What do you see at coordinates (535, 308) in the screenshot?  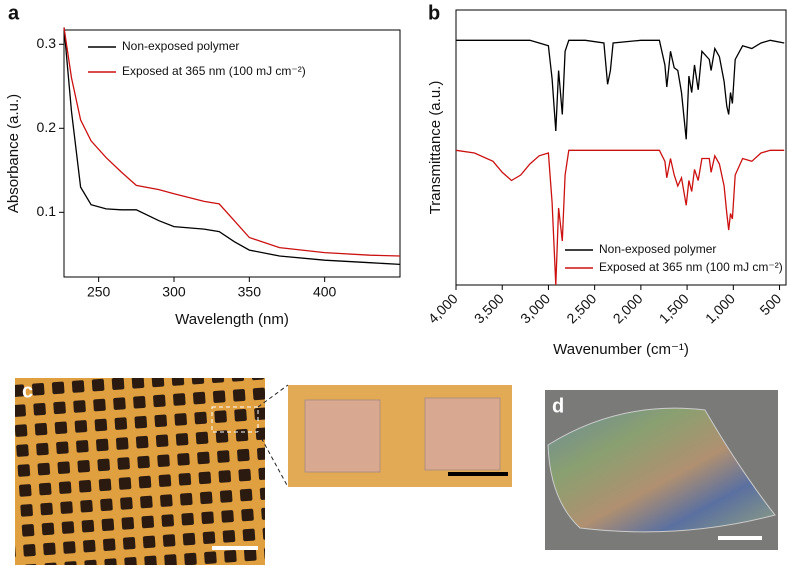 I see `x-tick-label: 3,000` at bounding box center [535, 308].